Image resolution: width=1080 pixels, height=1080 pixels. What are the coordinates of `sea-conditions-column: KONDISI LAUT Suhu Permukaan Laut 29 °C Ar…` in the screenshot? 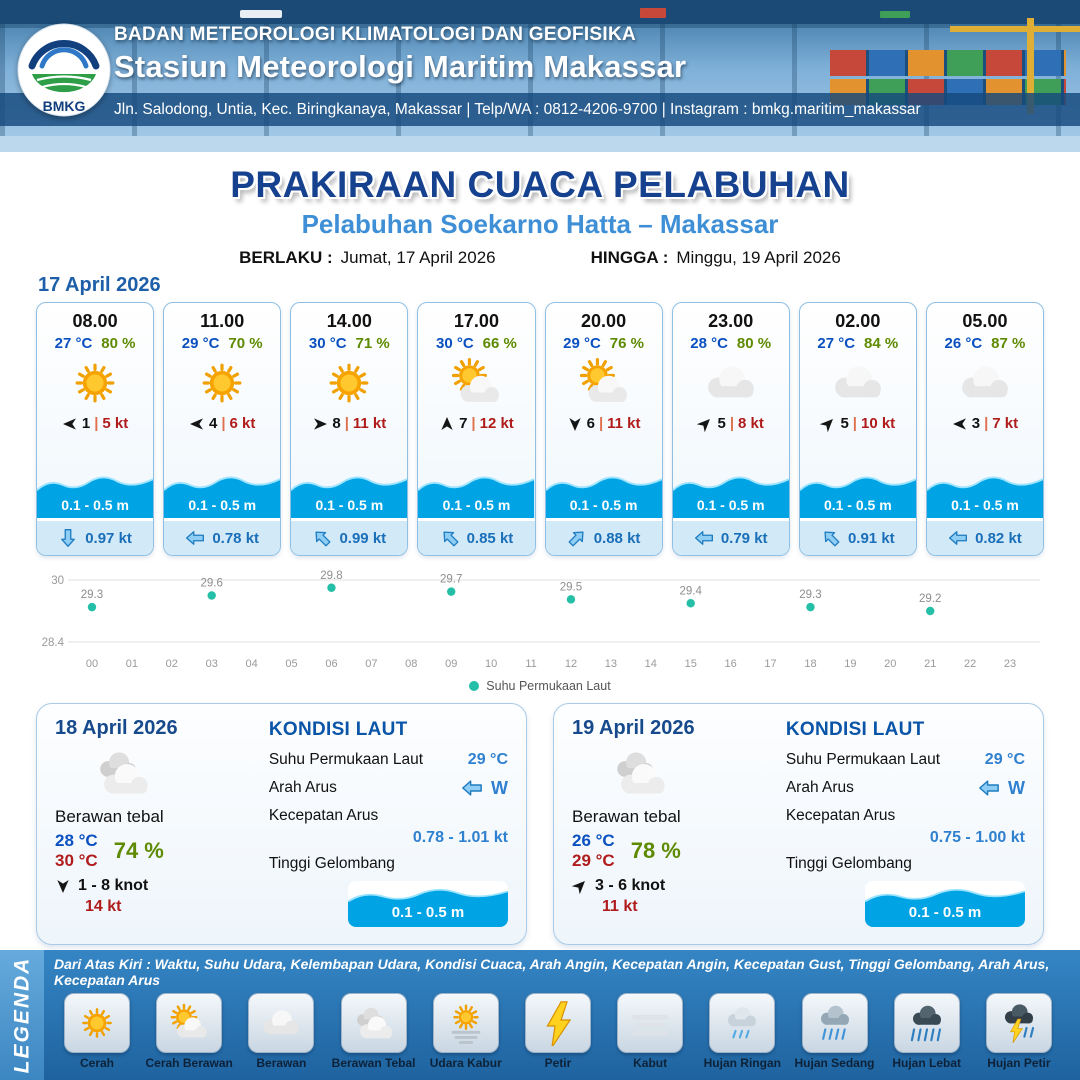 It's located at (900, 824).